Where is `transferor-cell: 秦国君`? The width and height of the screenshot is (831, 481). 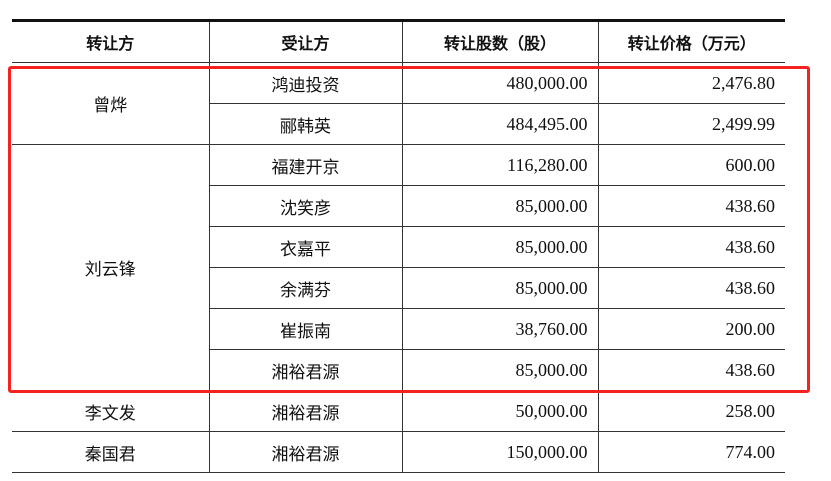
transferor-cell: 秦国君 is located at coordinates (111, 452).